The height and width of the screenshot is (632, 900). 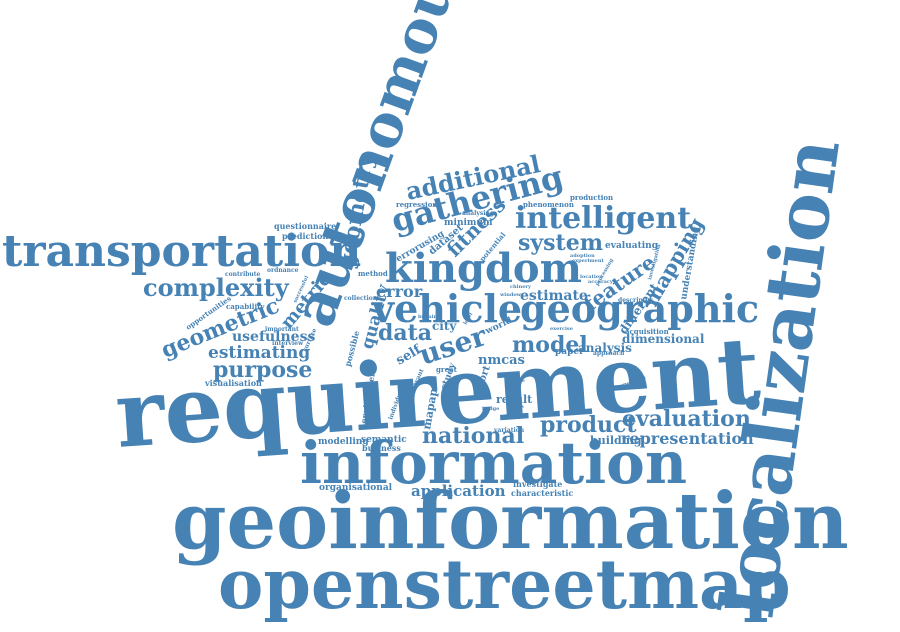 I want to click on word-visualisation: visualisation, so click(x=233, y=383).